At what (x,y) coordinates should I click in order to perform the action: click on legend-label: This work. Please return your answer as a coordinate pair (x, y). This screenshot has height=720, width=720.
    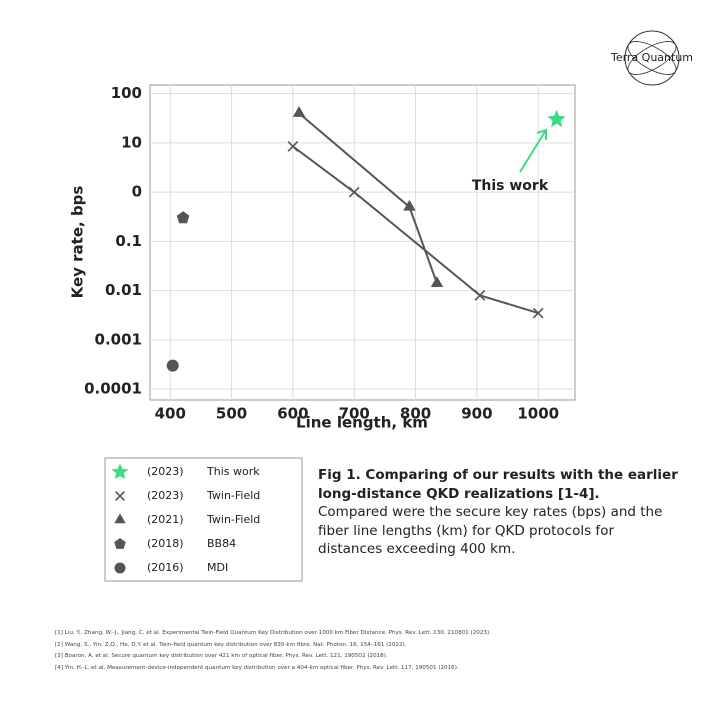
    Looking at the image, I should click on (233, 471).